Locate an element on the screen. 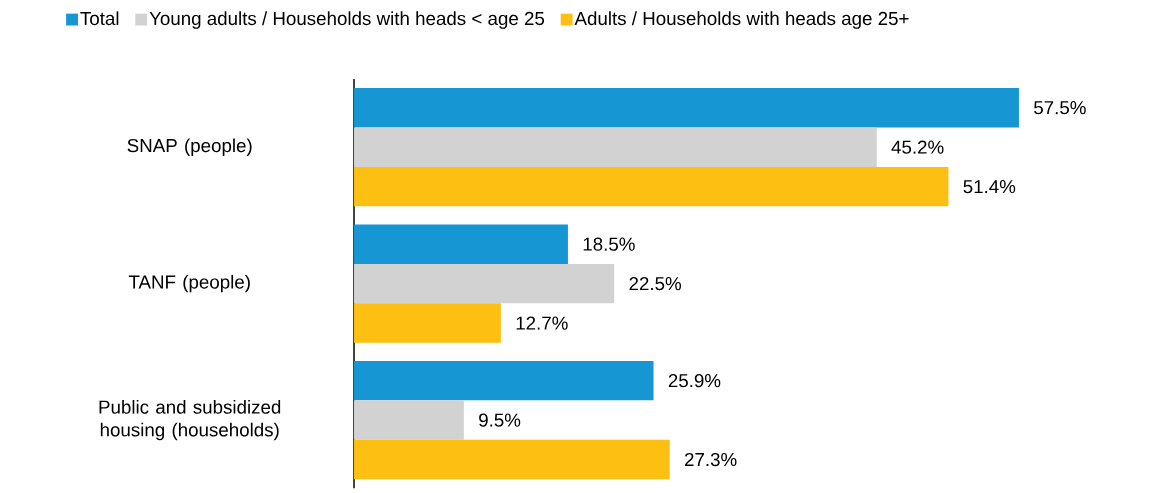  data-label: 57.5% is located at coordinates (1060, 107).